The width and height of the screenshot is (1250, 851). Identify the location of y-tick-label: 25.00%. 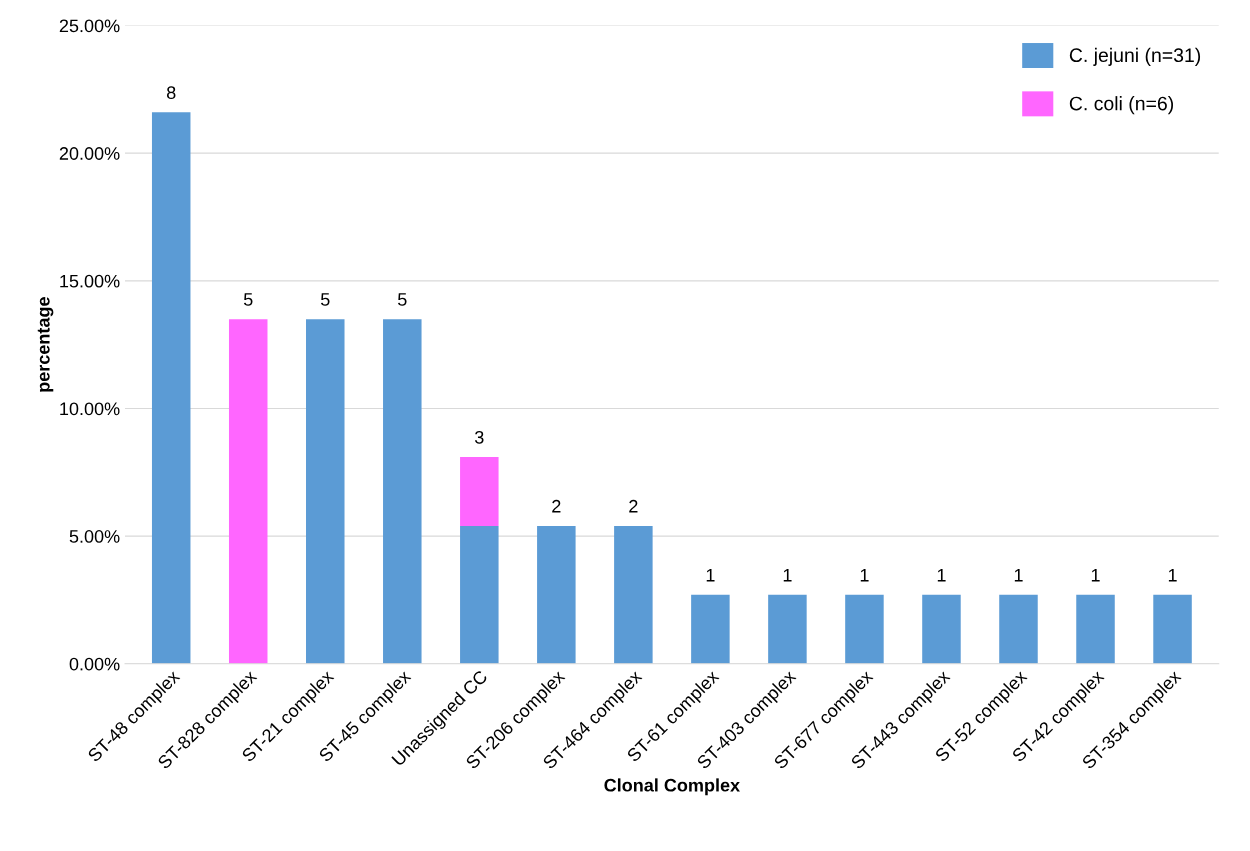
(89, 26).